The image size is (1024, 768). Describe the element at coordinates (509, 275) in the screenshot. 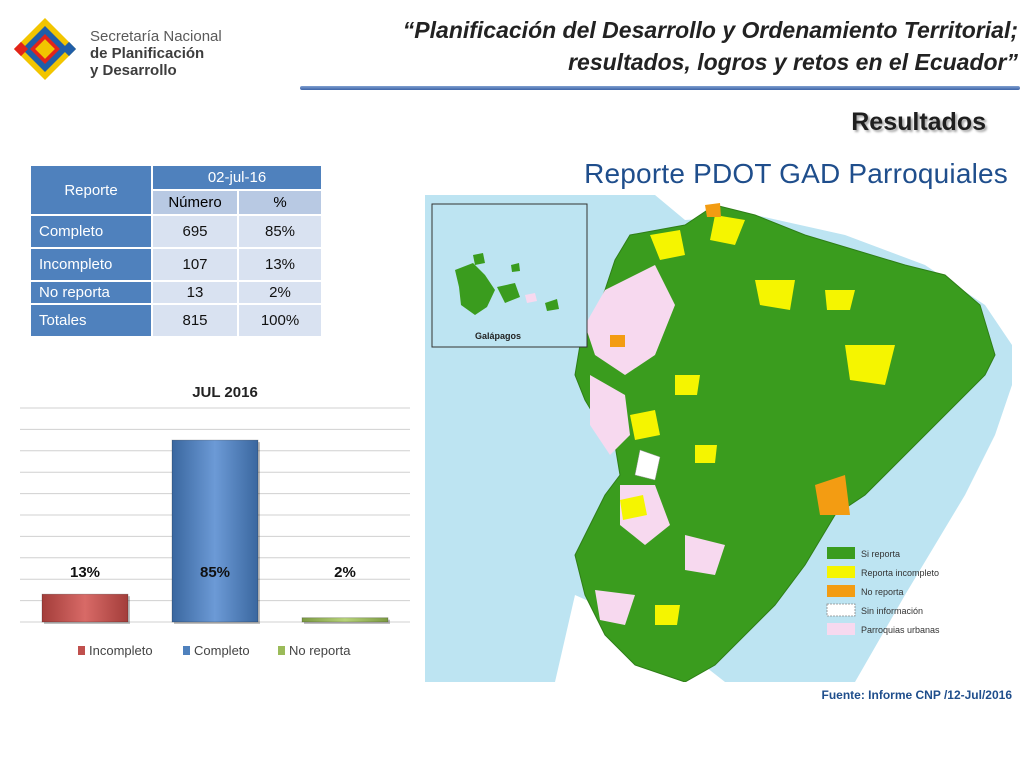

I see `galapagos-inset` at that location.